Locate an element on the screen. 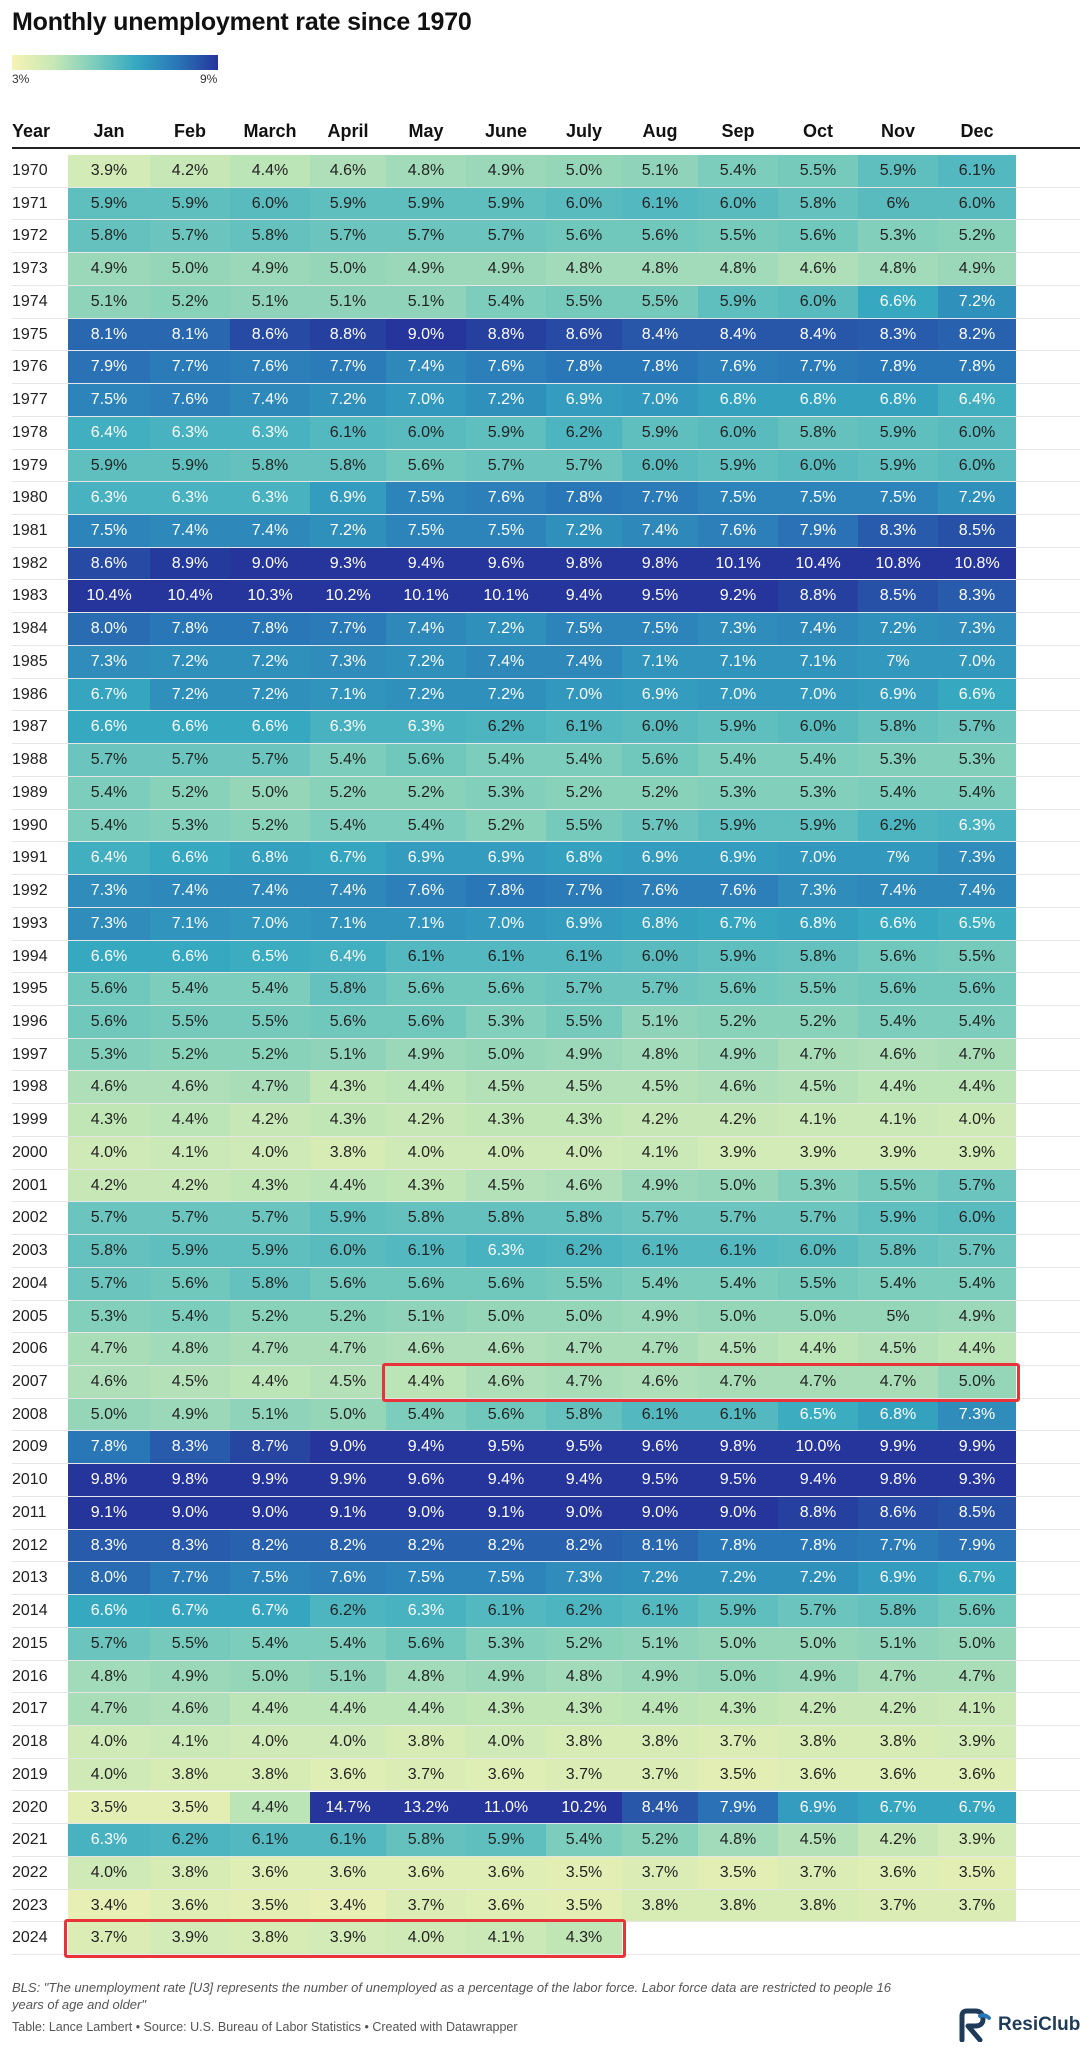  year-cell: 2008 is located at coordinates (40, 1414).